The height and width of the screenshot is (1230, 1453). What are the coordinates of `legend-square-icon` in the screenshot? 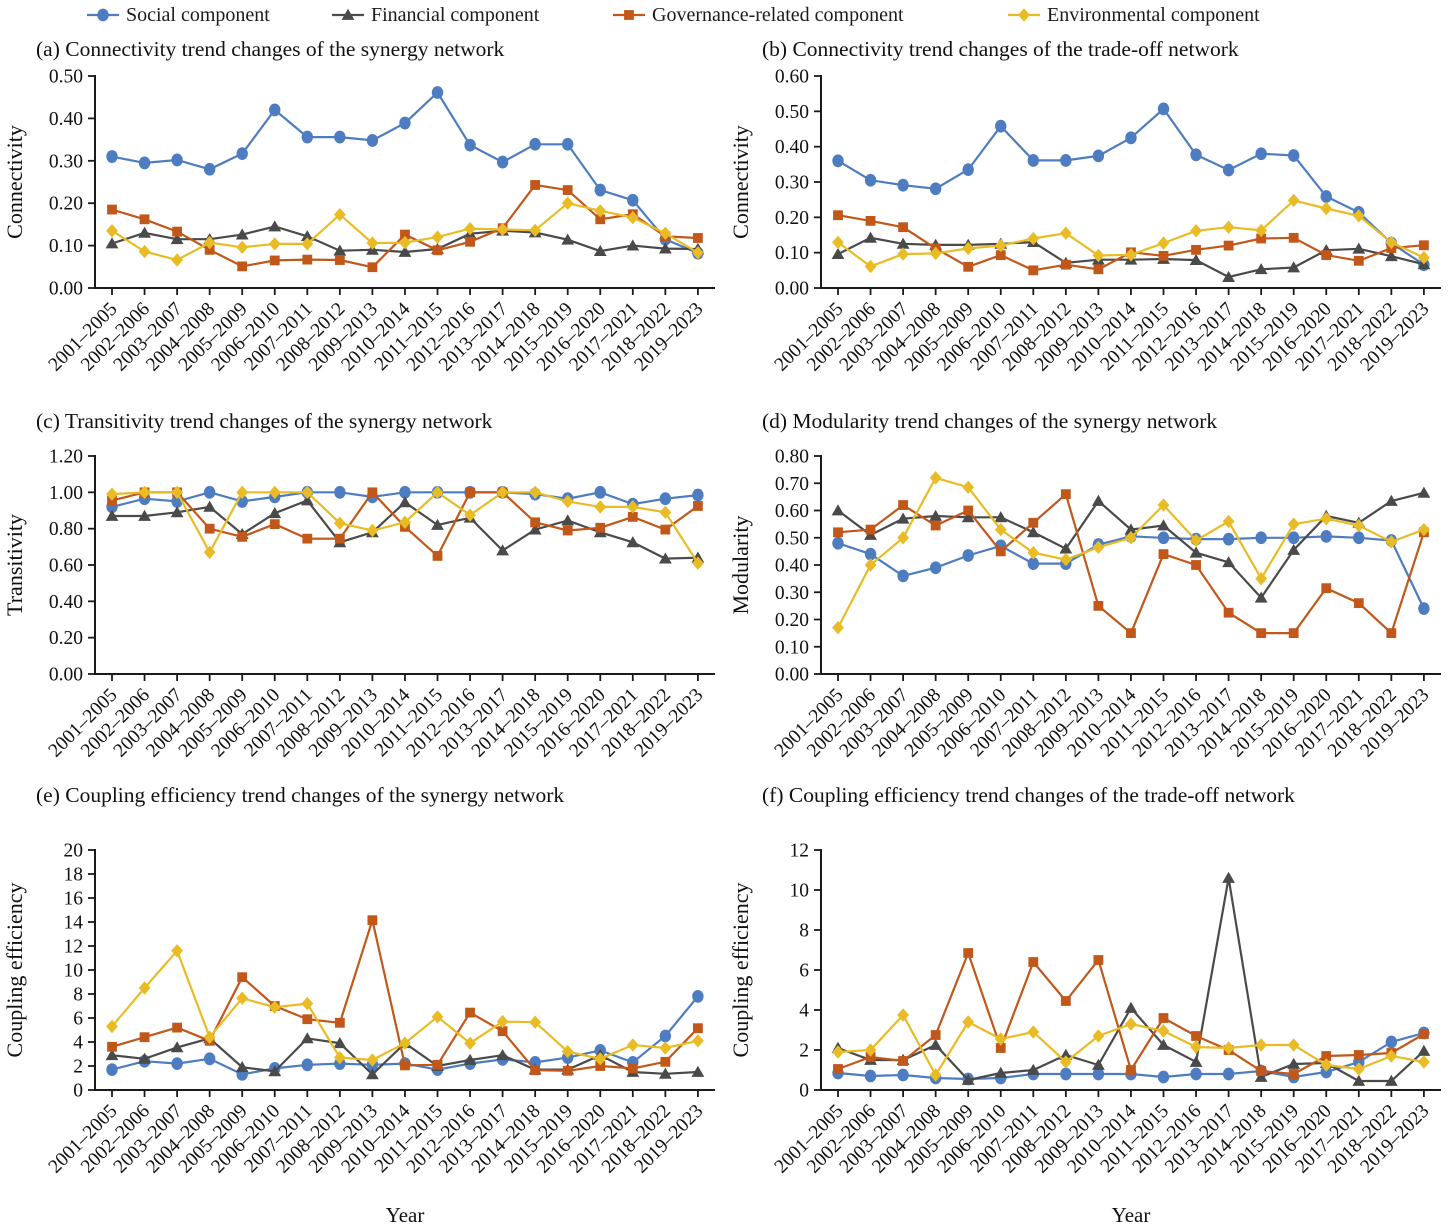 It's located at (629, 15).